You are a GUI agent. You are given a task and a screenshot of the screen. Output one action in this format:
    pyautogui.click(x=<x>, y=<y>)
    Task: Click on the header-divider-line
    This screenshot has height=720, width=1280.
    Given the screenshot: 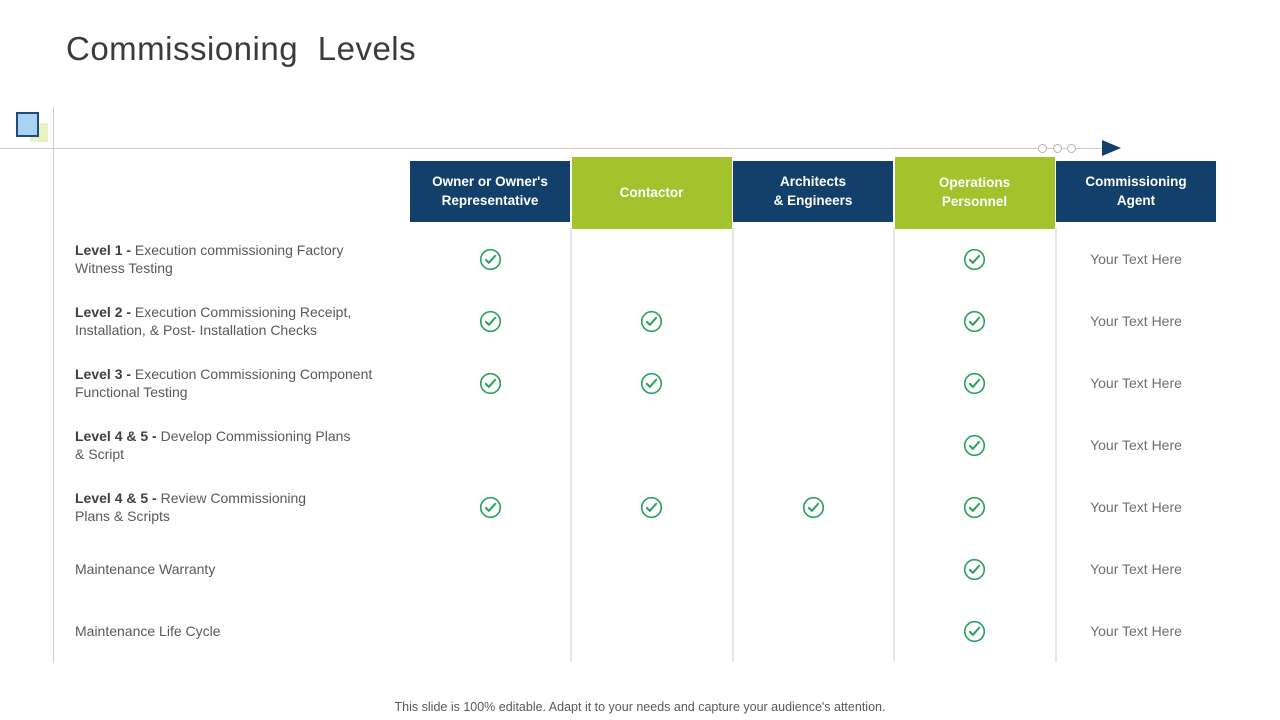 What is the action you would take?
    pyautogui.click(x=551, y=148)
    